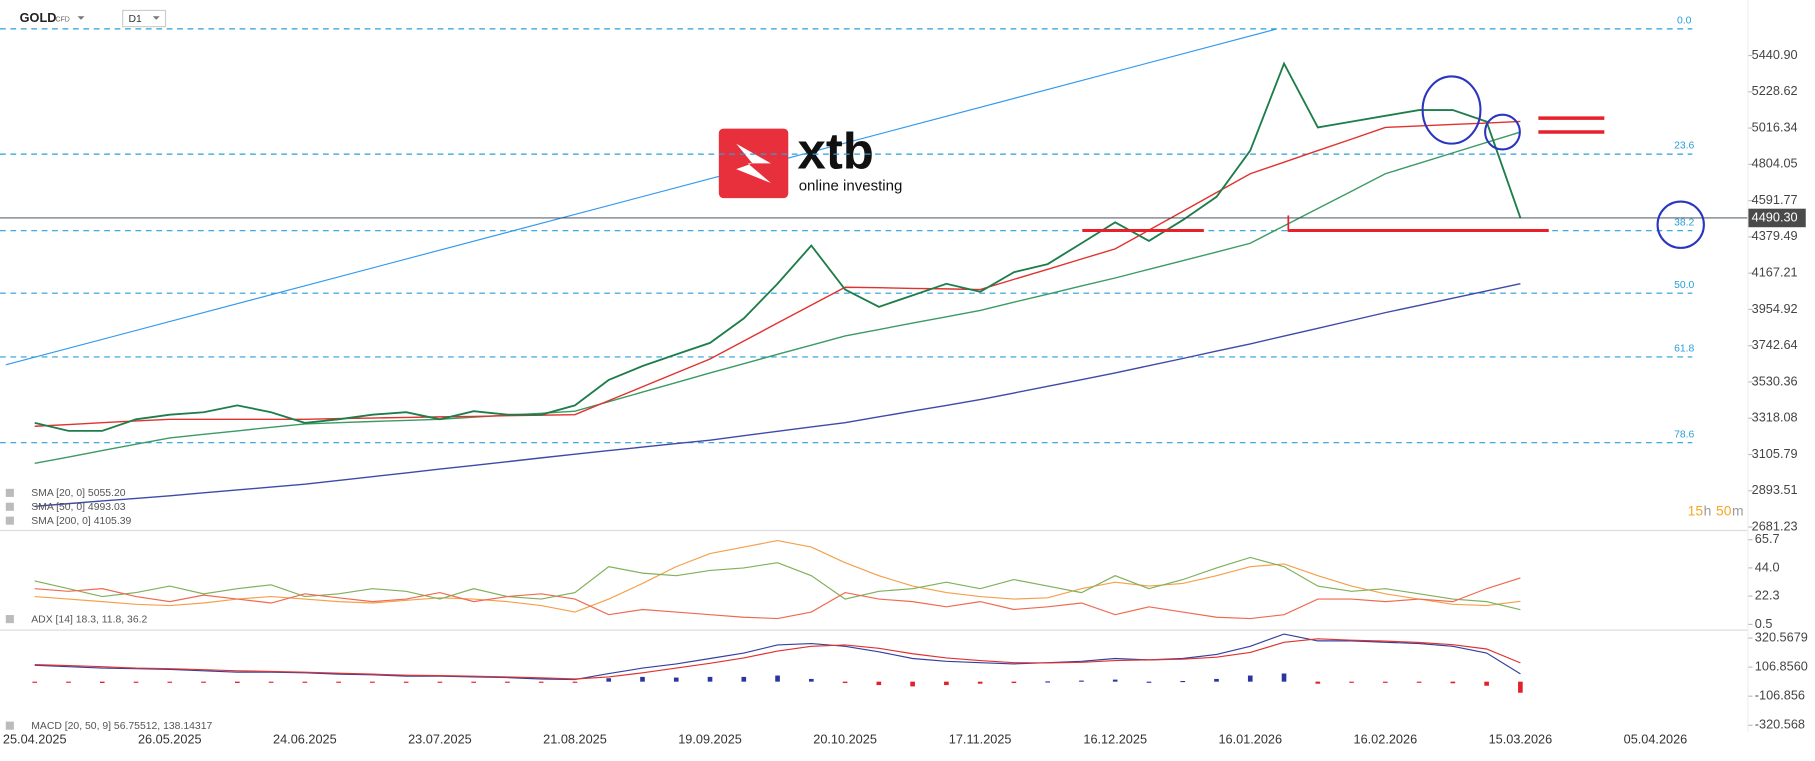  Describe the element at coordinates (1775, 417) in the screenshot. I see `y-tick-label: 3318.08` at that location.